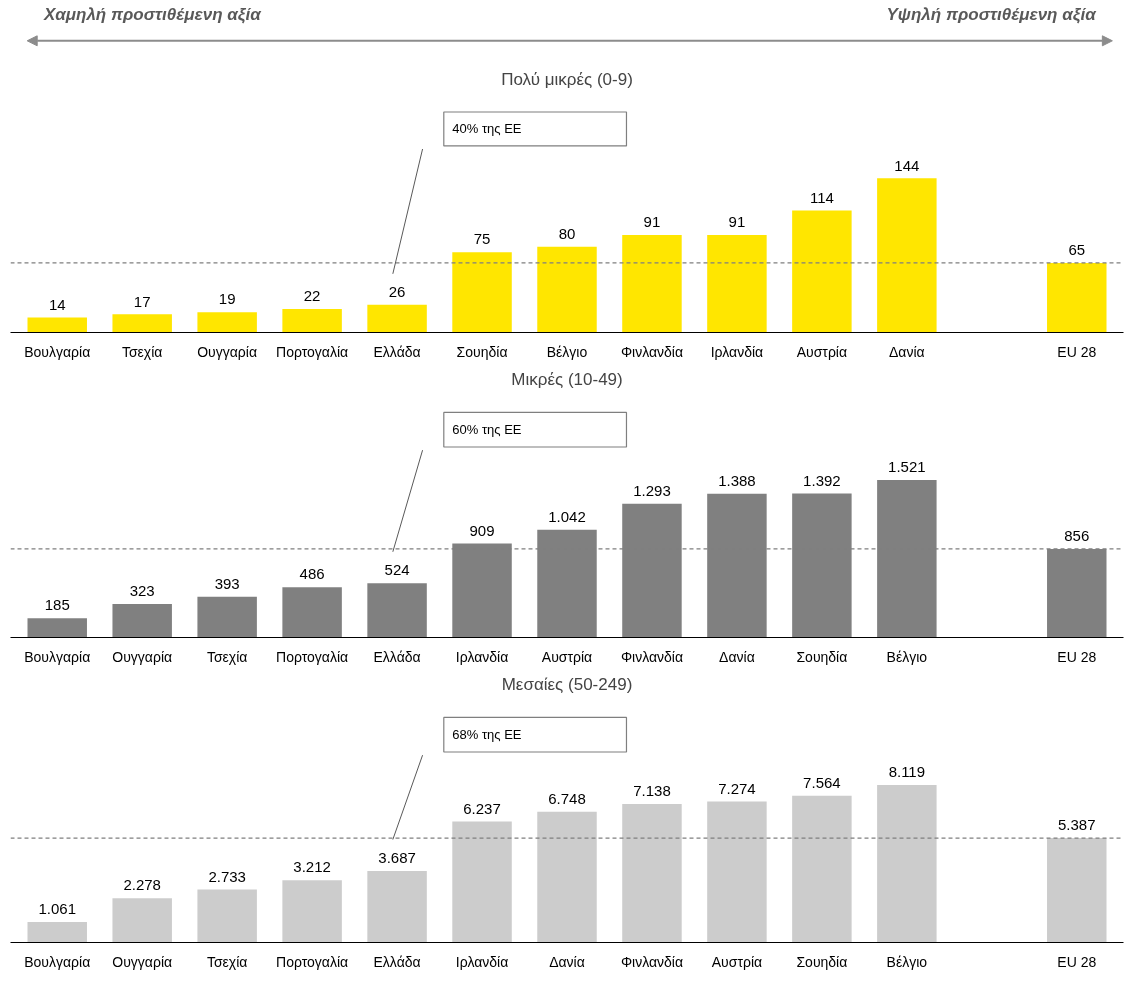  Describe the element at coordinates (907, 467) in the screenshot. I see `data-label: 1.521` at that location.